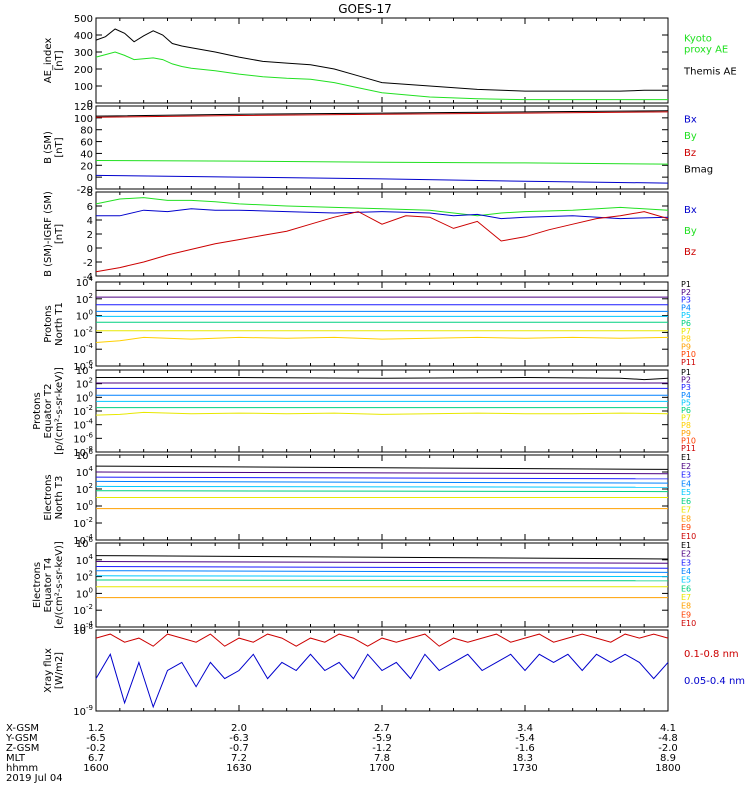 This screenshot has height=800, width=750. What do you see at coordinates (711, 654) in the screenshot?
I see `legend-entry: 0.1-0.8 nm` at bounding box center [711, 654].